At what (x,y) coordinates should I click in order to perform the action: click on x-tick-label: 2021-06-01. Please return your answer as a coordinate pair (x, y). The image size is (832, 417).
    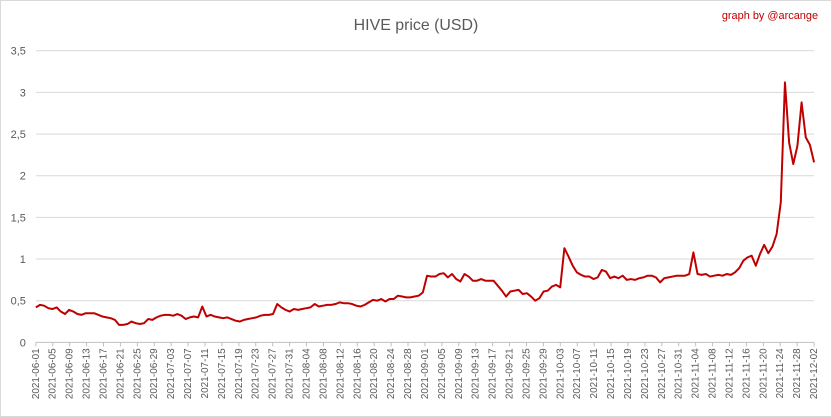
    Looking at the image, I should click on (36, 373).